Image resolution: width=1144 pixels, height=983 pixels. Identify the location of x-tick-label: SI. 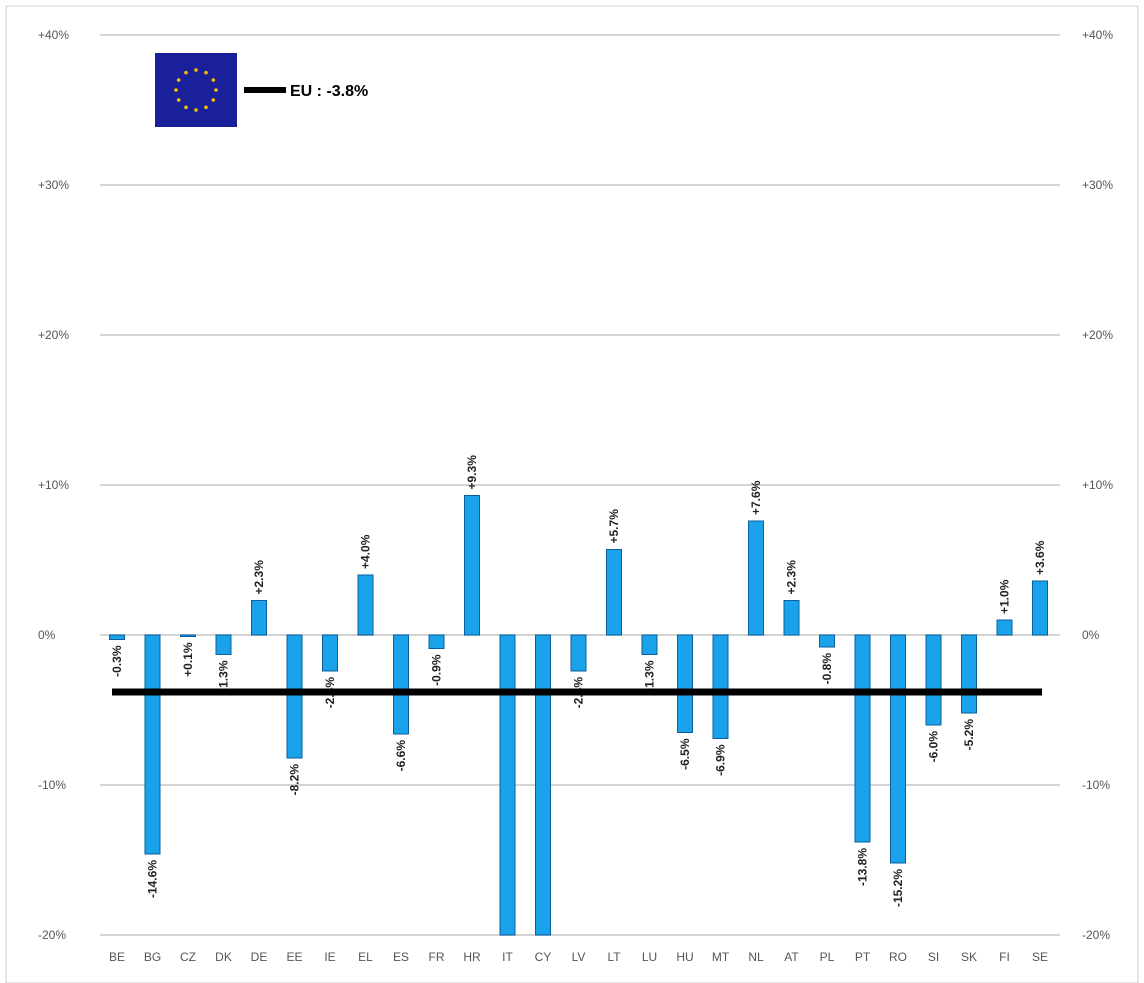
(933, 957).